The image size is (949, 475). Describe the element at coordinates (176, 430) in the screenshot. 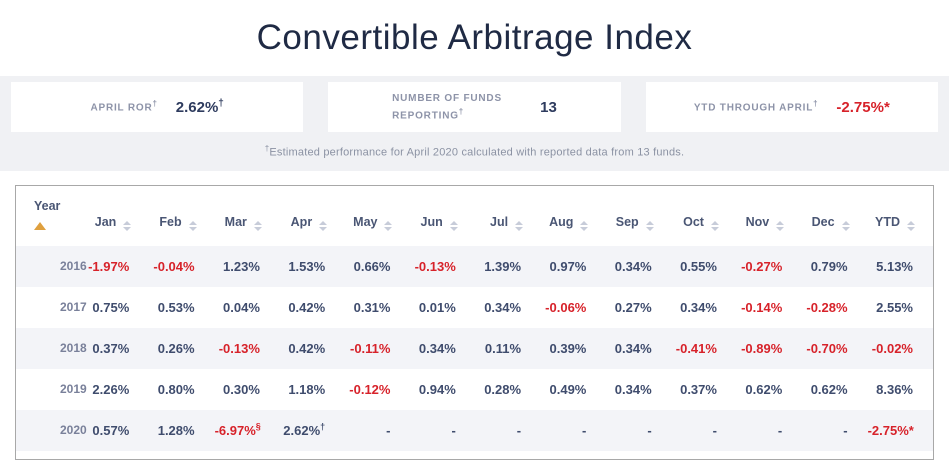

I see `value-cell-2020-feb: 1.28%` at that location.